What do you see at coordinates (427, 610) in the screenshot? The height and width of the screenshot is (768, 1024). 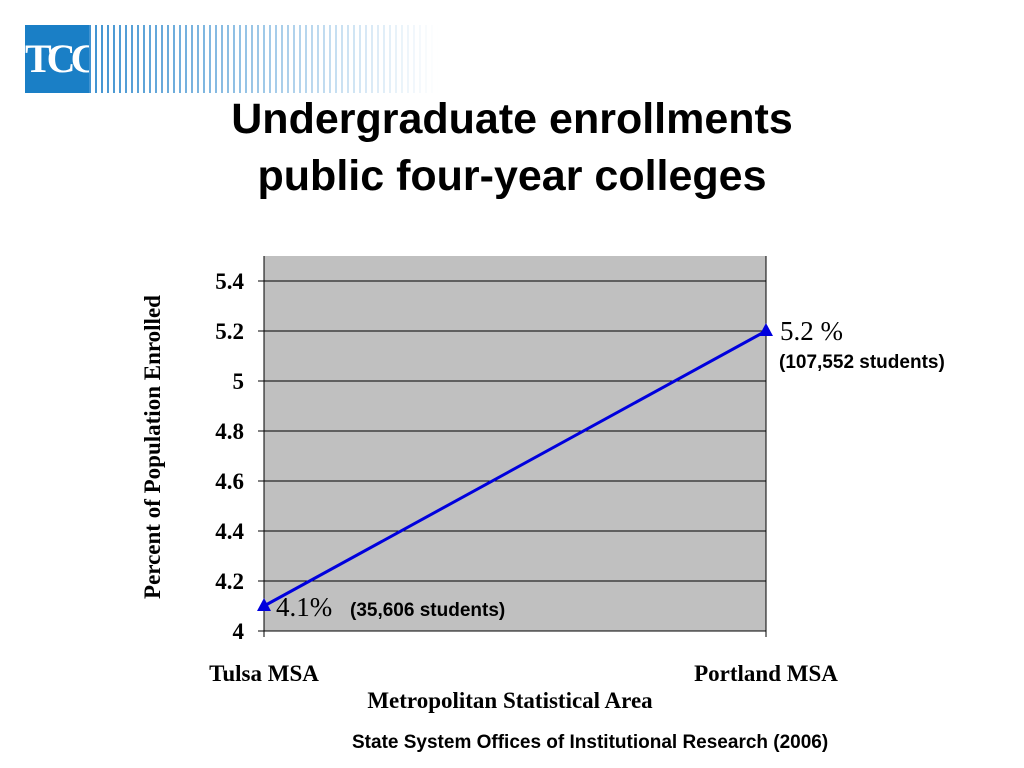 I see `annotation-tulsa-detail: (35,606 students)` at bounding box center [427, 610].